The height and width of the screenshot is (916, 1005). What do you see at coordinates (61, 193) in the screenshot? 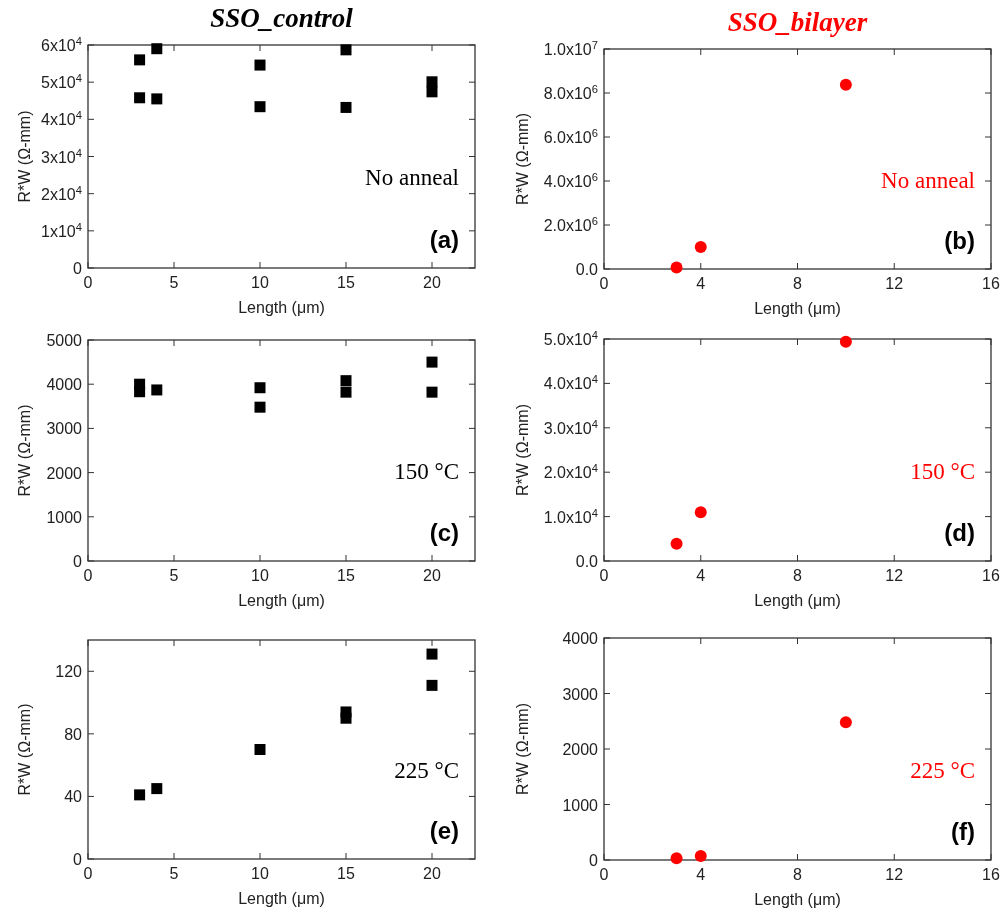
I see `y-tick-label: 2x10$^{4}$` at bounding box center [61, 193].